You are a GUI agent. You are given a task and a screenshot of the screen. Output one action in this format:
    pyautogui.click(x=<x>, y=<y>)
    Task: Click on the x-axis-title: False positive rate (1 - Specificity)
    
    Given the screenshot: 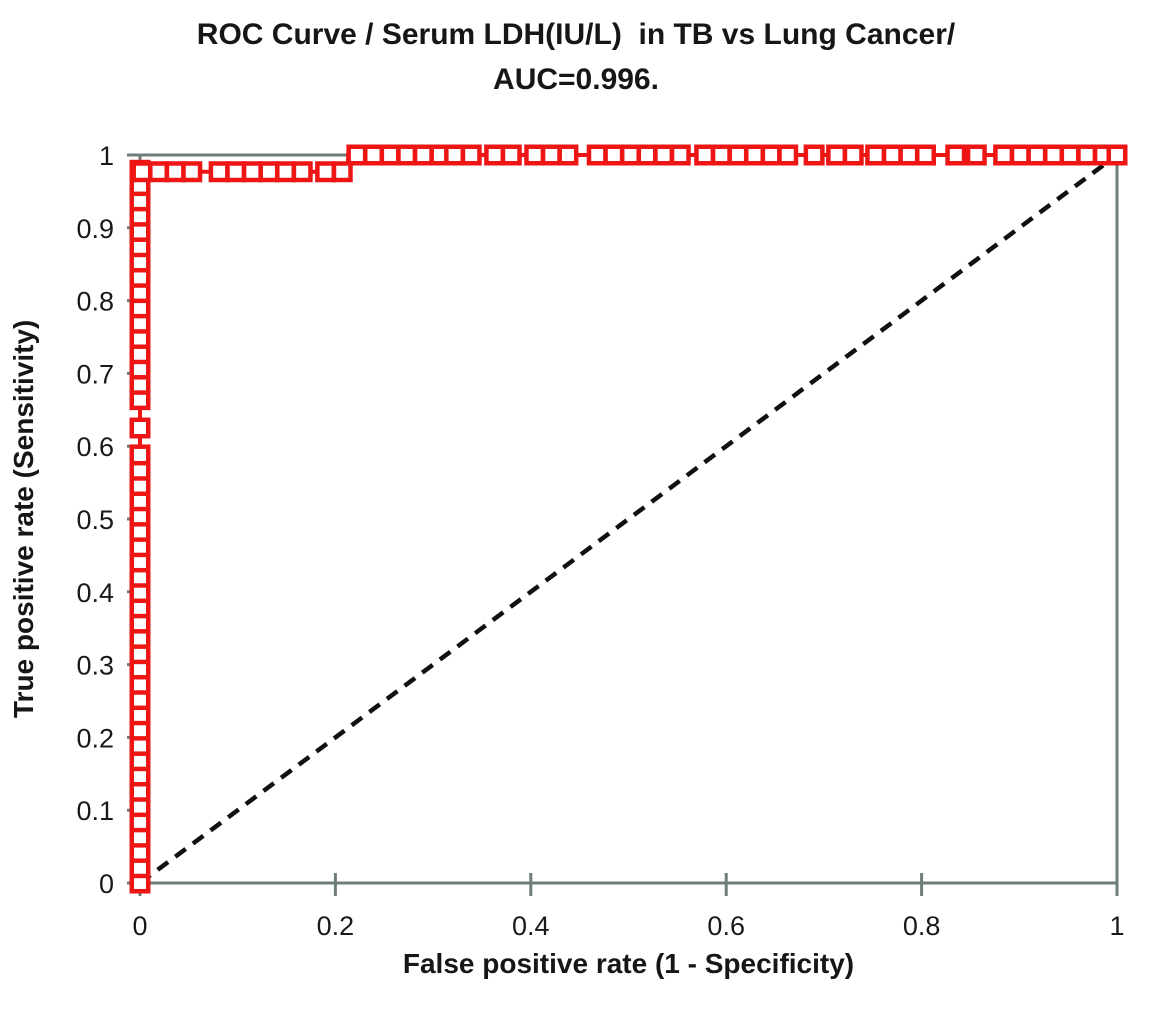 What is the action you would take?
    pyautogui.click(x=628, y=963)
    